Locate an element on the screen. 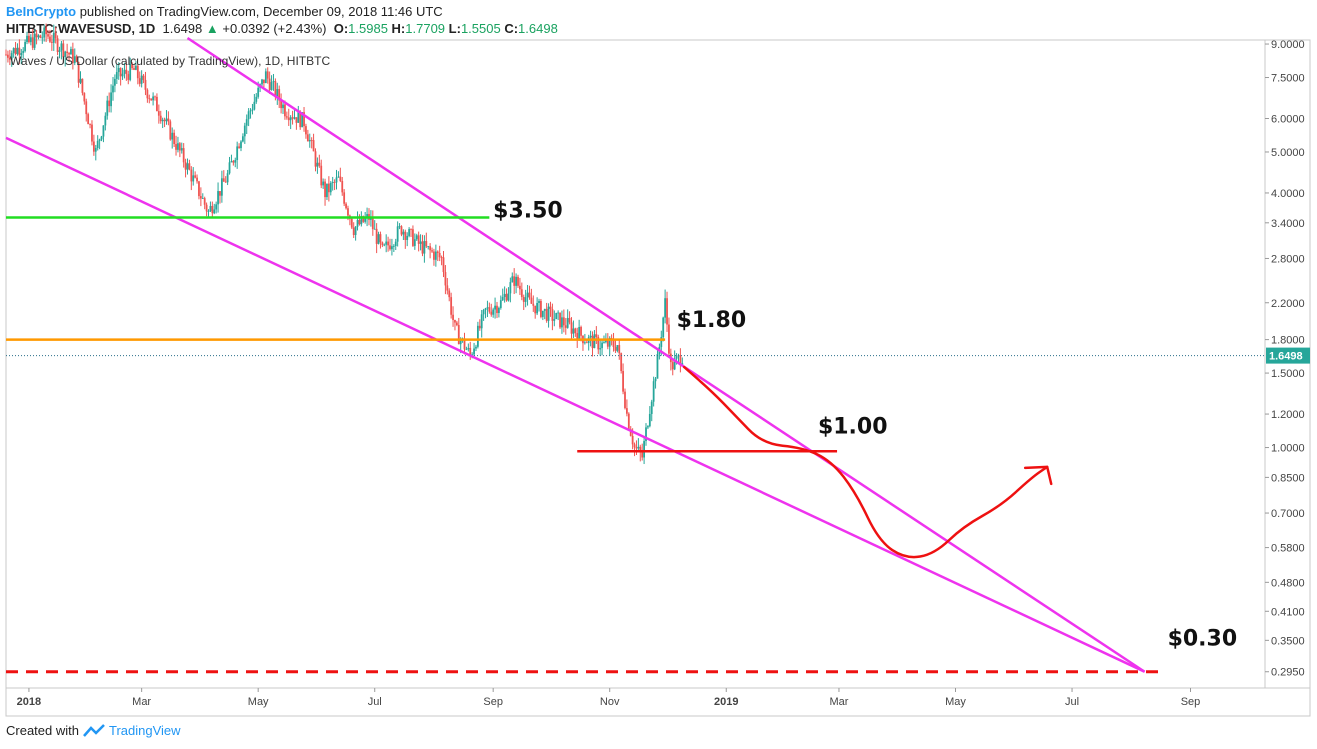 This screenshot has width=1317, height=749. x-tick-label: Jul is located at coordinates (1072, 702).